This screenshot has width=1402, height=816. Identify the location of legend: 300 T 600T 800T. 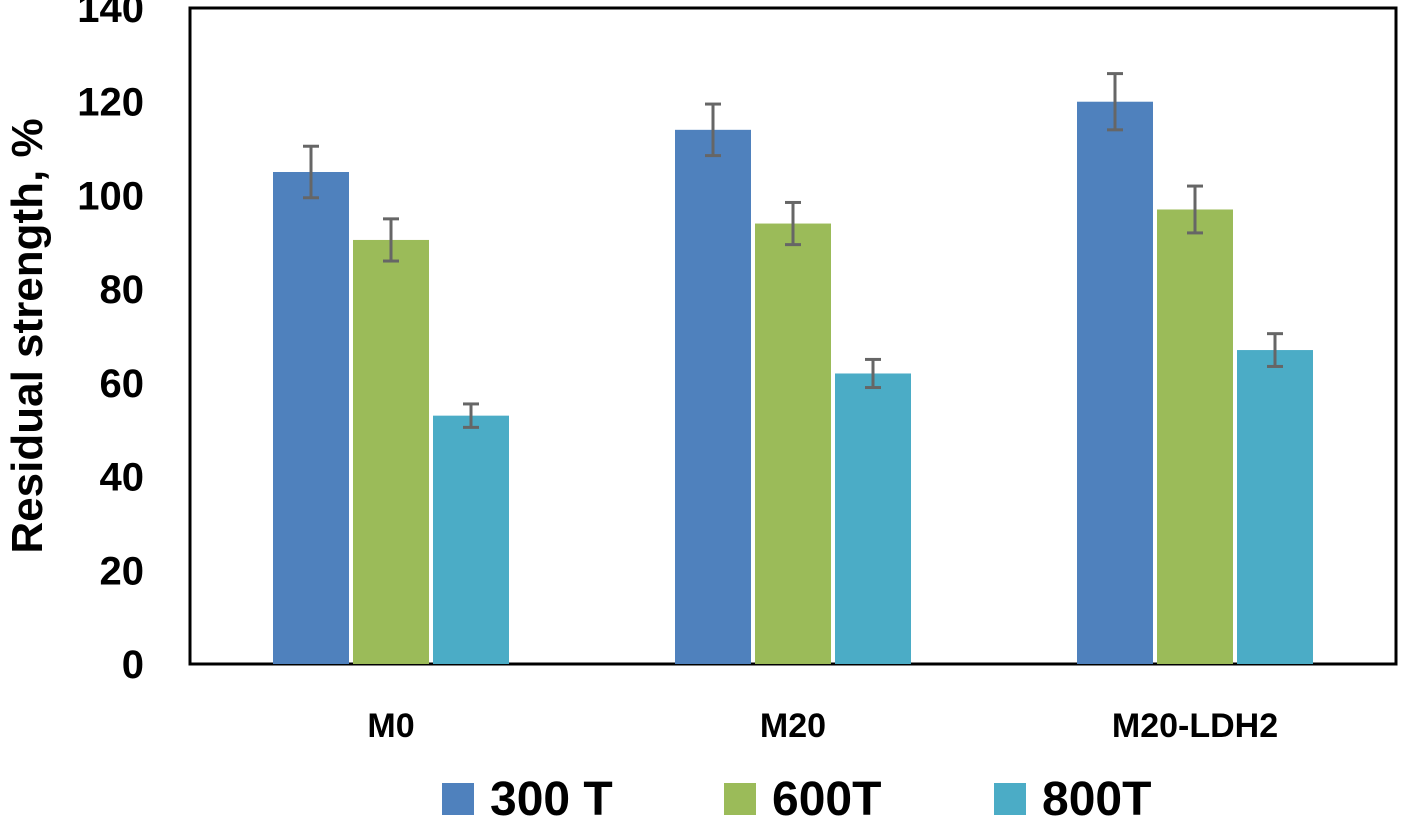
(796, 794).